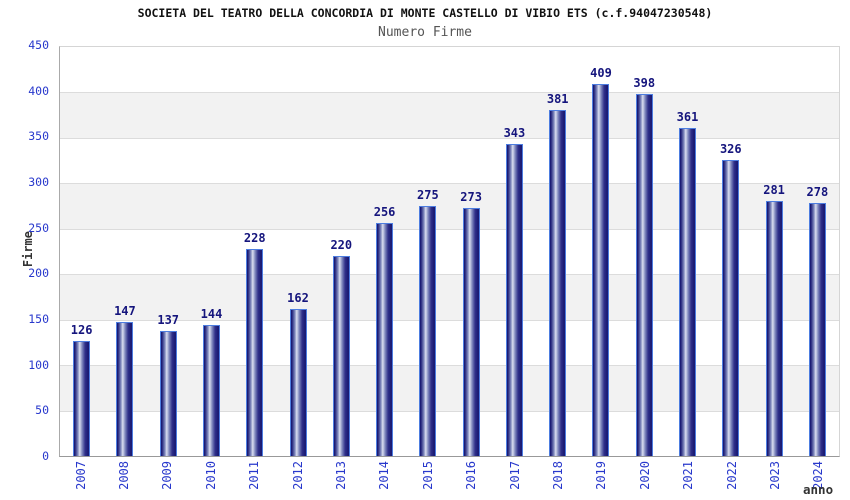 Image resolution: width=850 pixels, height=500 pixels. I want to click on x-tick-label: 2007, so click(80, 475).